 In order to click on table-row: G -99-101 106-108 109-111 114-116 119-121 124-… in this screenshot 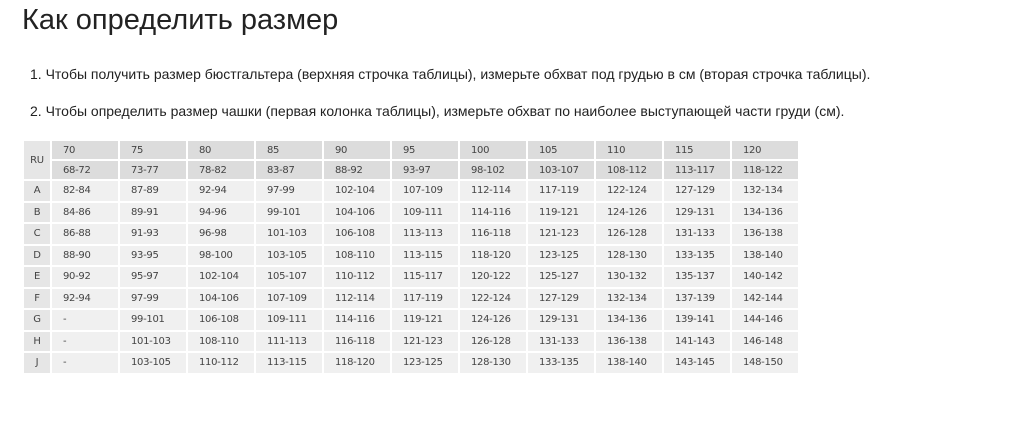, I will do `click(411, 320)`.